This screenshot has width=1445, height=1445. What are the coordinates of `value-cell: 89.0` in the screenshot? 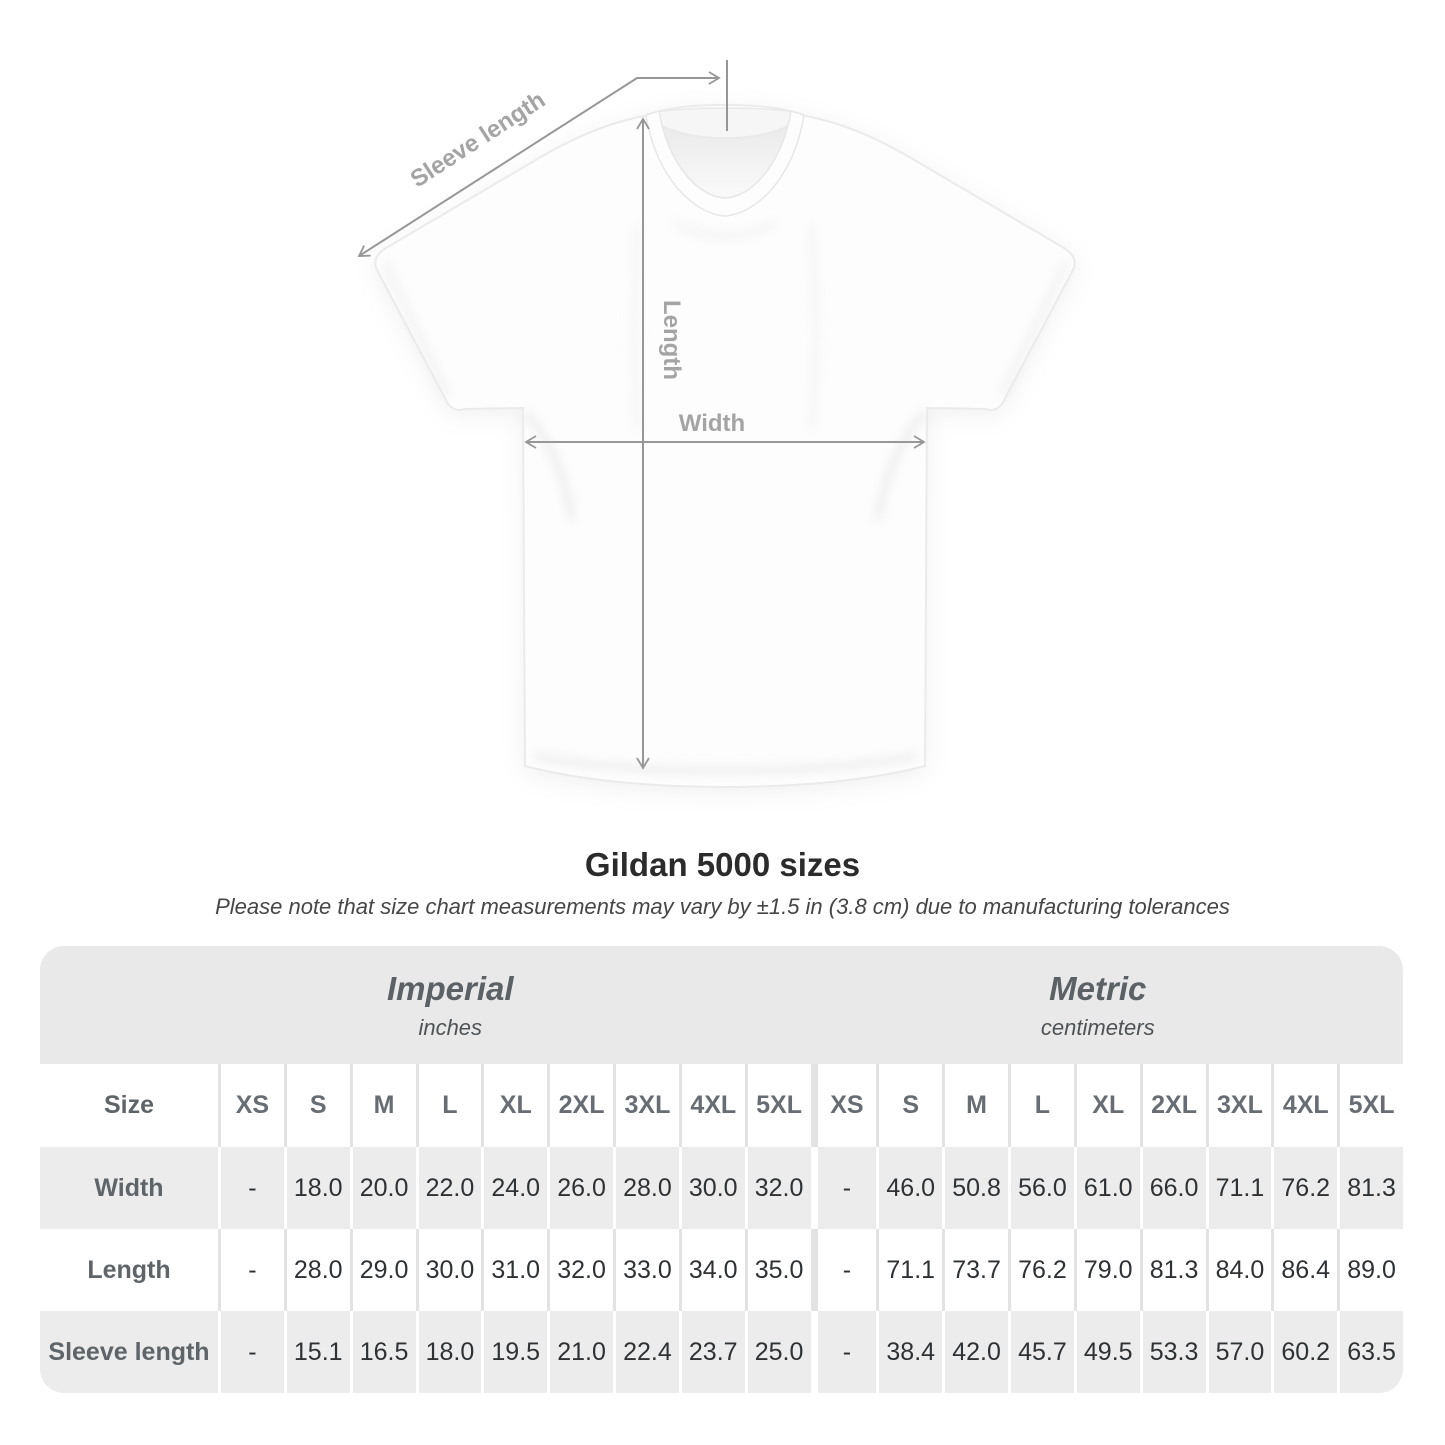 It's located at (1370, 1270).